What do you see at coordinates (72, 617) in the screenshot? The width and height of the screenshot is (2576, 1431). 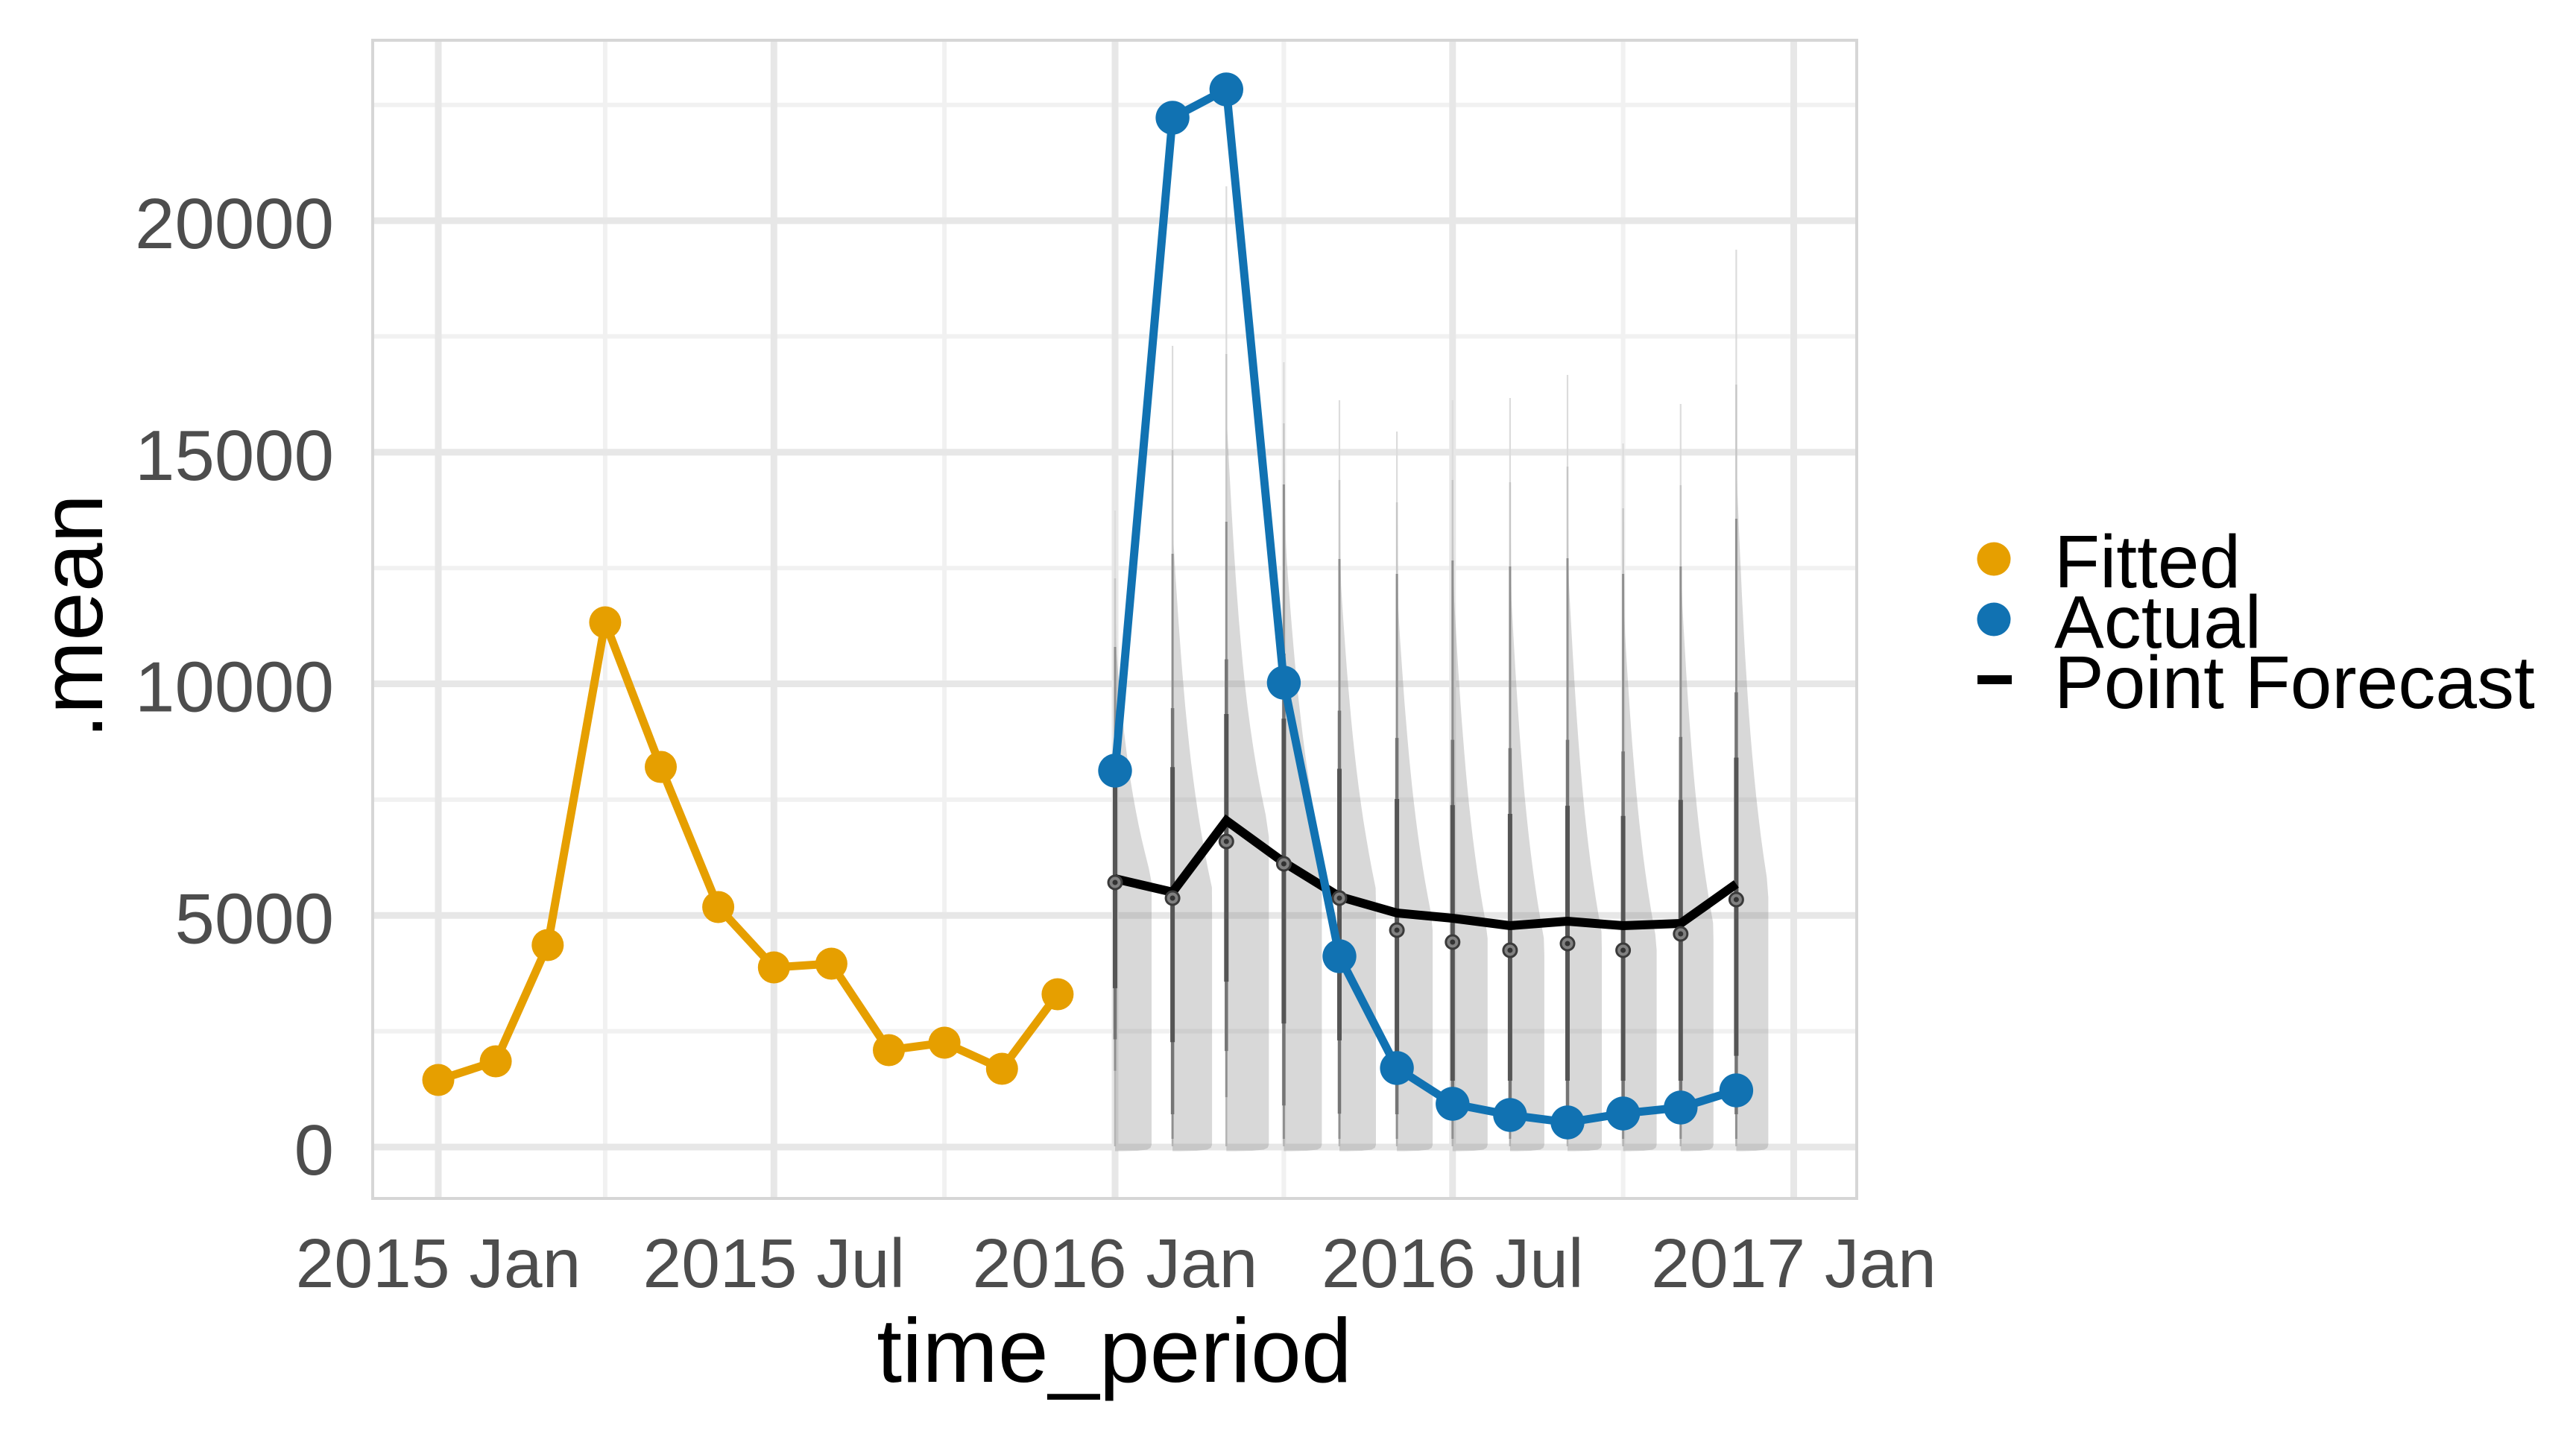 I see `svg-text: .mean` at bounding box center [72, 617].